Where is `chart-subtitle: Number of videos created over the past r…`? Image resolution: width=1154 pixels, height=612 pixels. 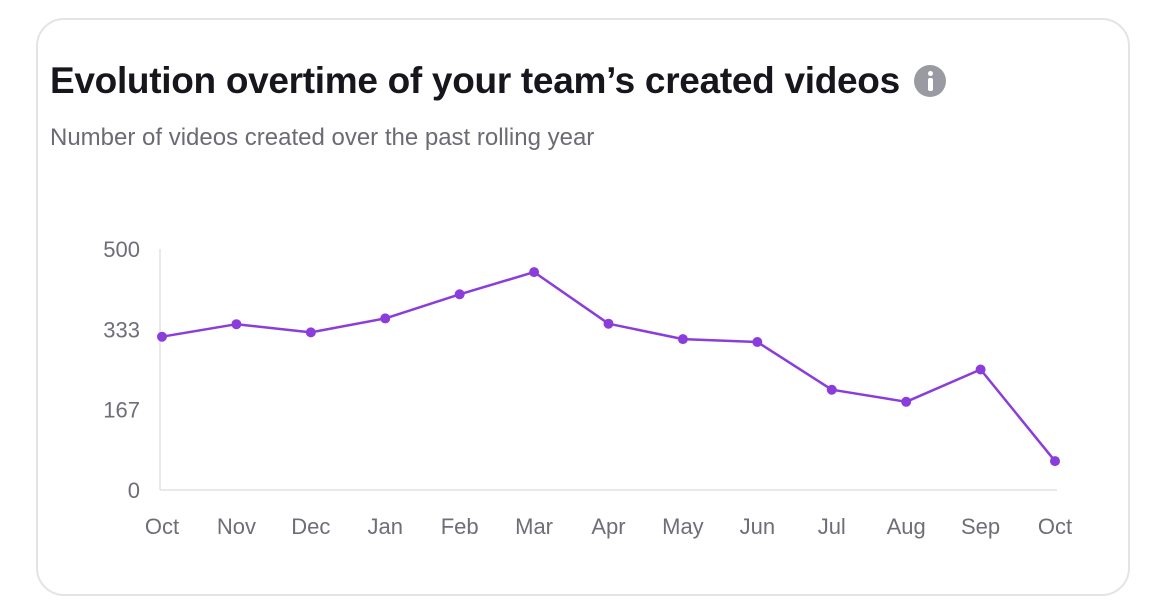 chart-subtitle: Number of videos created over the past r… is located at coordinates (322, 137).